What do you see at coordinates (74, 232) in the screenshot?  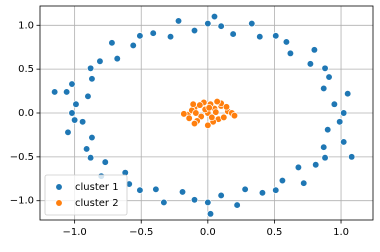 I see `x-tick-label: −1.0` at bounding box center [74, 232].